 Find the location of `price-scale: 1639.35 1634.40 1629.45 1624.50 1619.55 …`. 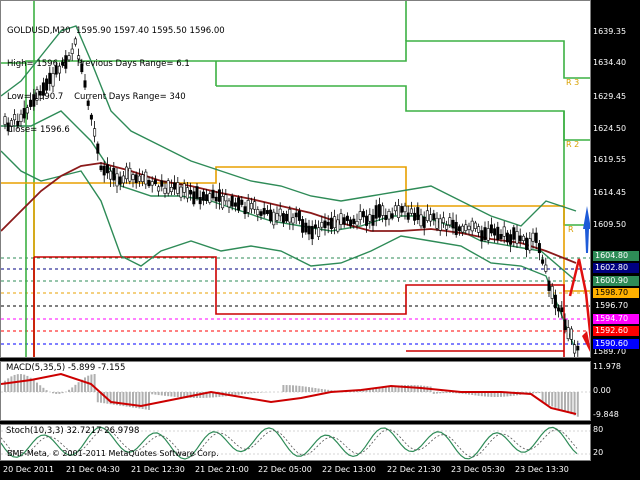

price-scale: 1639.35 1634.40 1629.45 1624.50 1619.55 … is located at coordinates (616, 179).